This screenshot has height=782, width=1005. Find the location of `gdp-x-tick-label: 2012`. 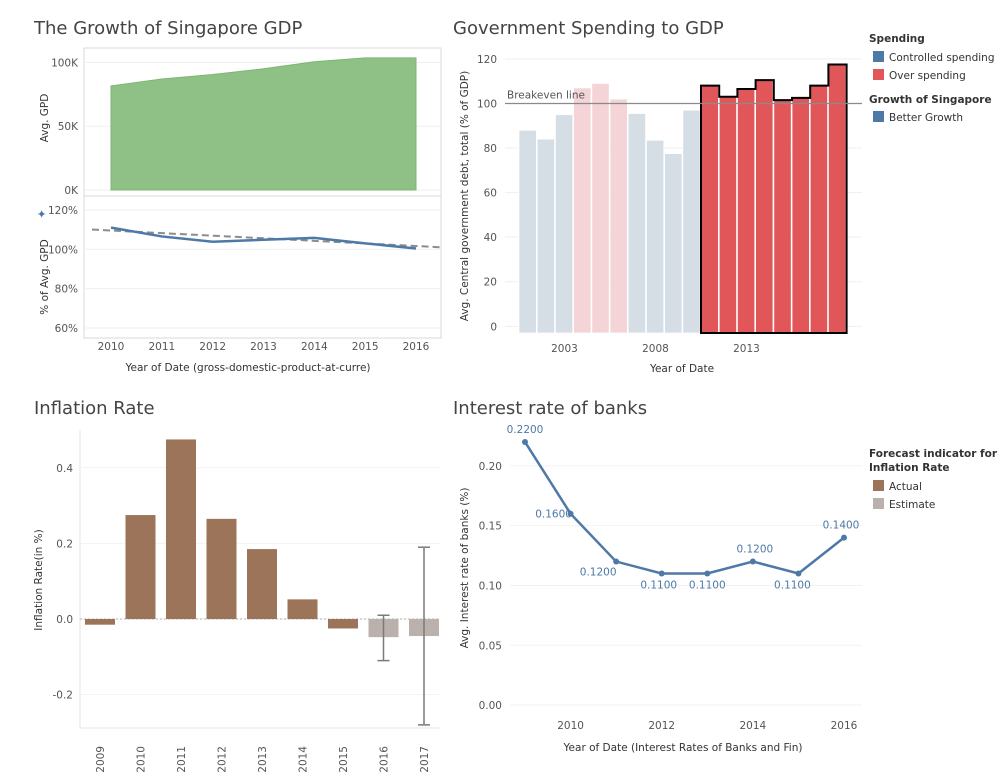

gdp-x-tick-label: 2012 is located at coordinates (212, 347).